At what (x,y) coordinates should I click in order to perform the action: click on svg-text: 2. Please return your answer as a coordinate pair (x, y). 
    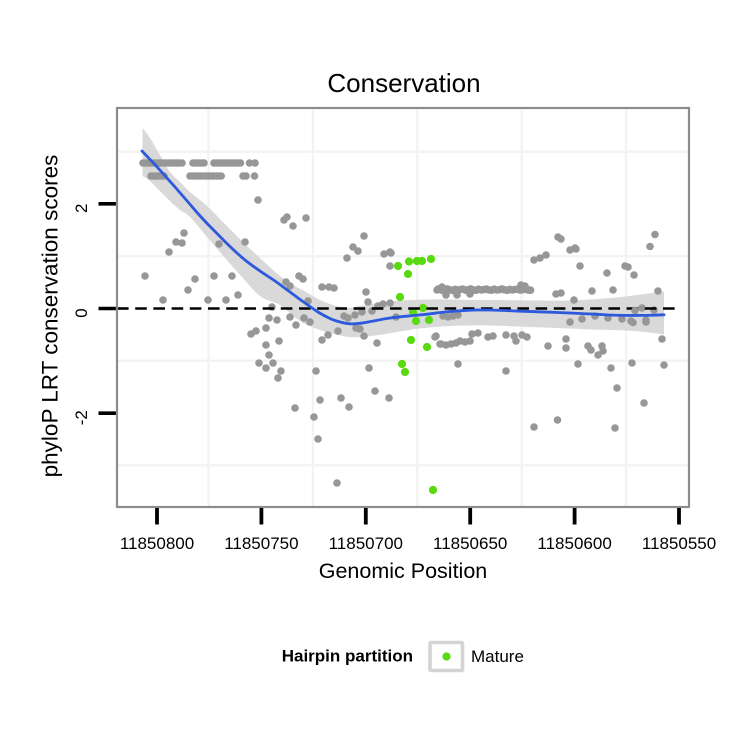
    Looking at the image, I should click on (81, 208).